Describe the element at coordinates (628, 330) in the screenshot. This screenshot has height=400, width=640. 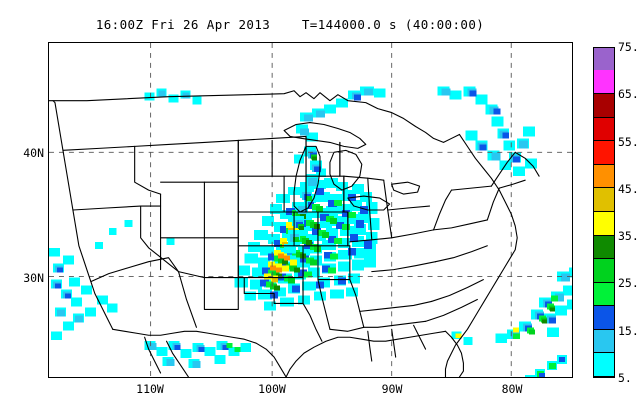
I see `colorbar-tick-15: 15.` at that location.